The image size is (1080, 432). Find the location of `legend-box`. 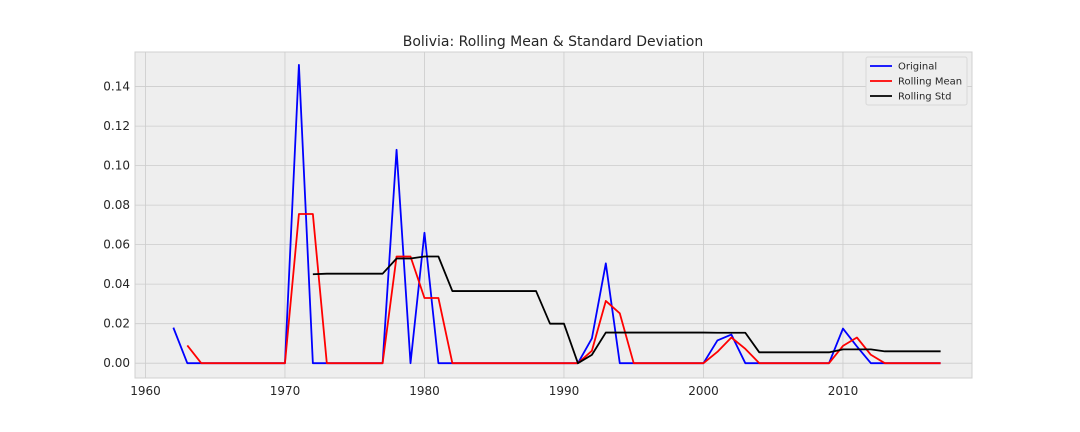

legend-box is located at coordinates (916, 81).